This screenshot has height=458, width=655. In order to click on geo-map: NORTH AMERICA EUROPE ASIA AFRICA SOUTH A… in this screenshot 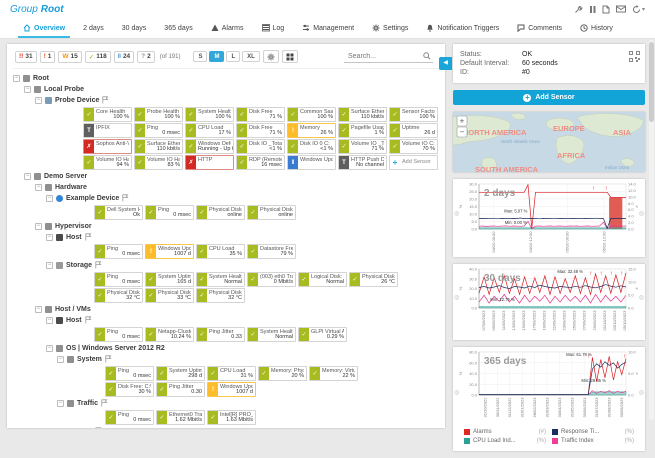, I will do `click(549, 142)`.